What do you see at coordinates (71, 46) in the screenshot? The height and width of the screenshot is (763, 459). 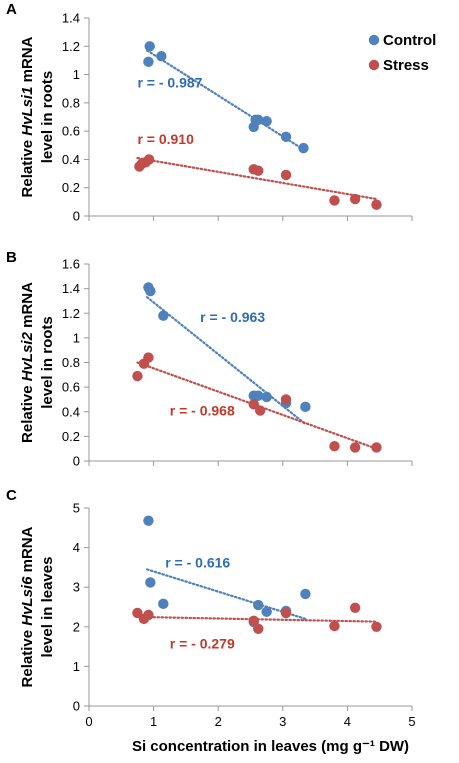 I see `panel-a-y-tick-label: 1.2` at bounding box center [71, 46].